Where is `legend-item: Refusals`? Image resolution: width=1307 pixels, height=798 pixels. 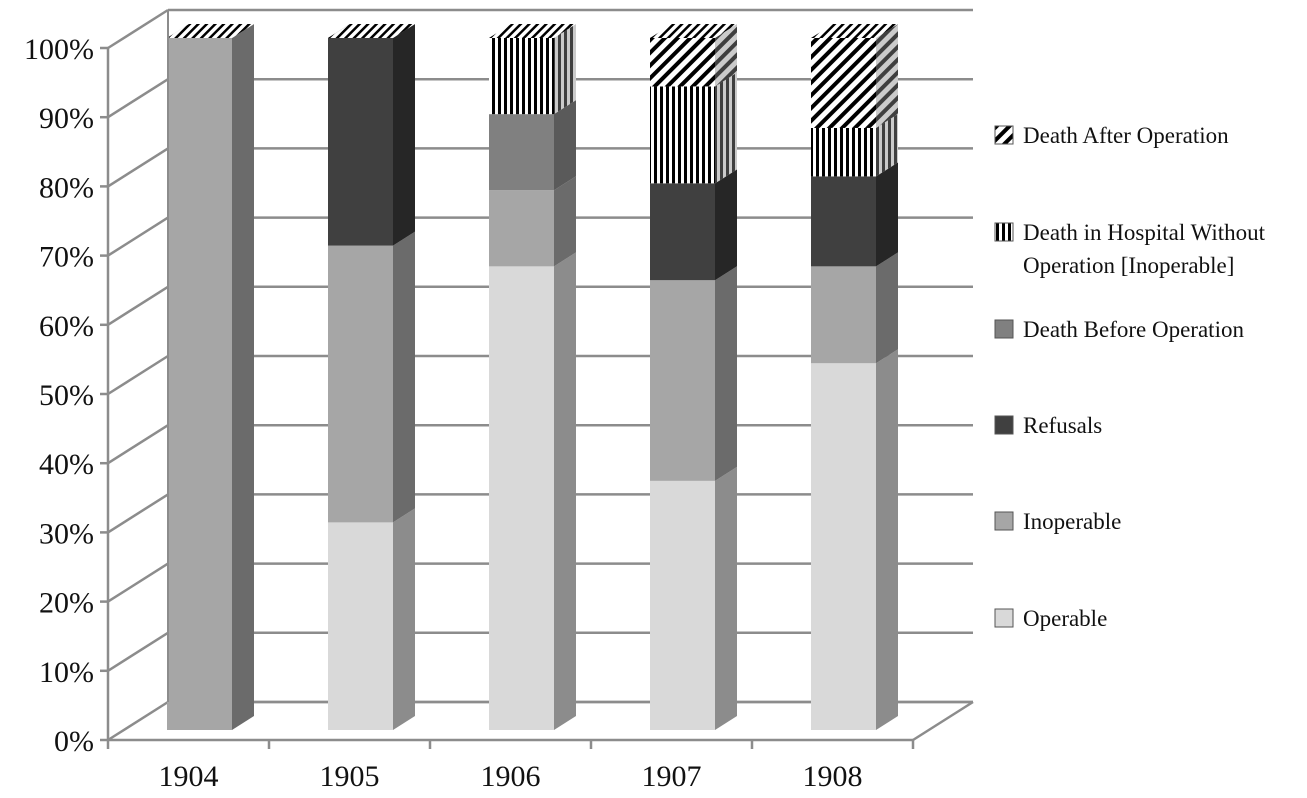
legend-item: Refusals is located at coordinates (1048, 425).